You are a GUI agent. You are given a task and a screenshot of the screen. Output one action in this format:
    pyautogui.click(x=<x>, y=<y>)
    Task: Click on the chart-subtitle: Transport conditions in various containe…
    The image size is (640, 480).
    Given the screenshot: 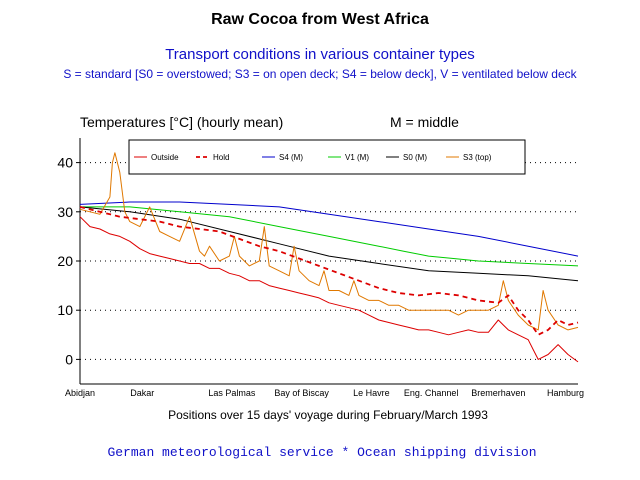 What is the action you would take?
    pyautogui.click(x=320, y=54)
    